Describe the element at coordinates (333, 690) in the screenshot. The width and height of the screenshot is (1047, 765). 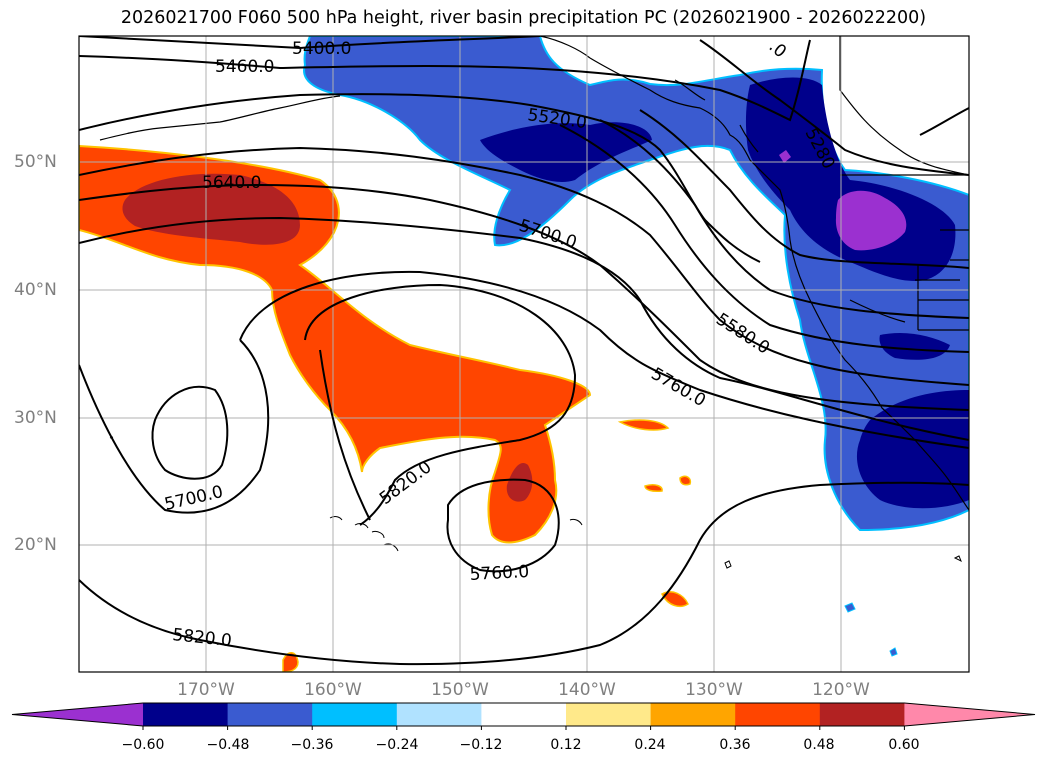
I see `lon-label-160w: 160°W` at that location.